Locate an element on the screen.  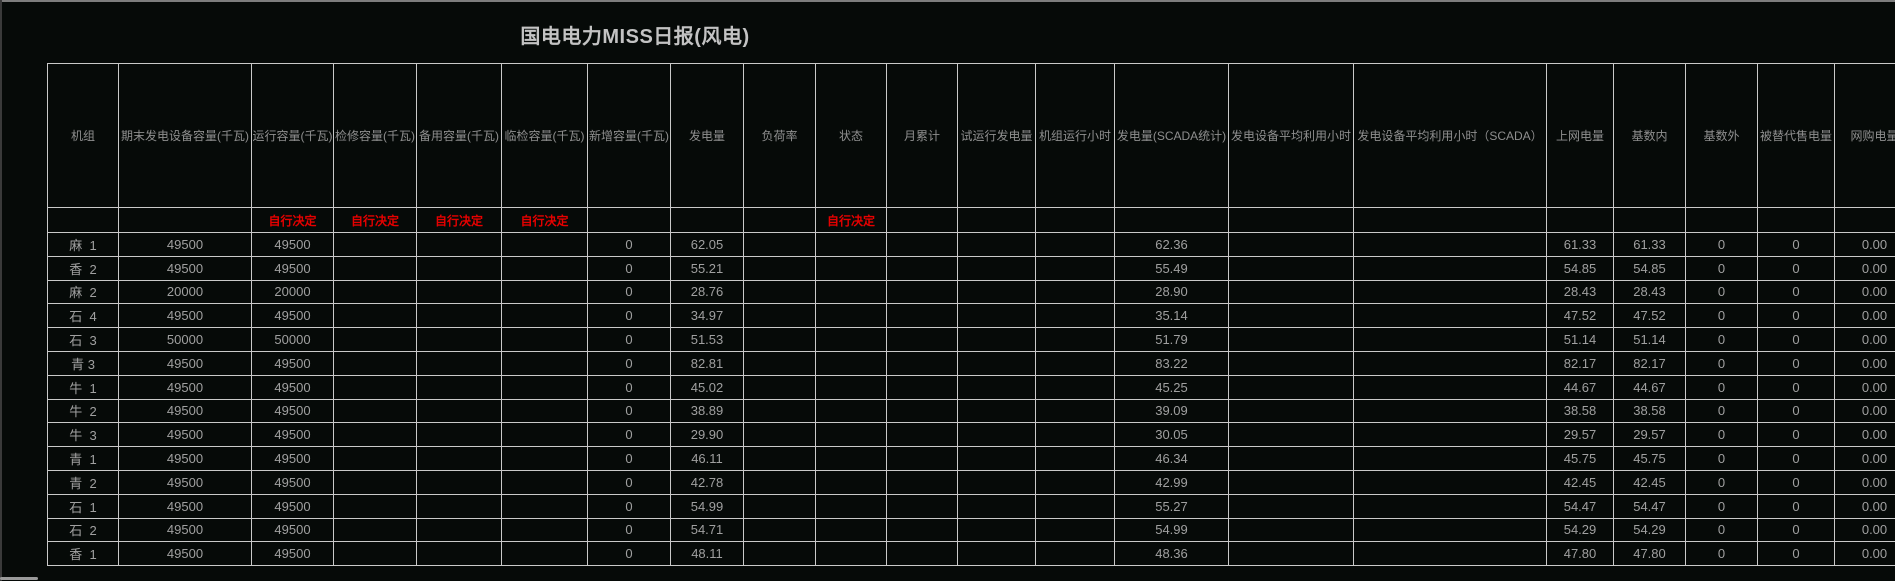
data-cell-r12-c1: 49500 is located at coordinates (185, 530).